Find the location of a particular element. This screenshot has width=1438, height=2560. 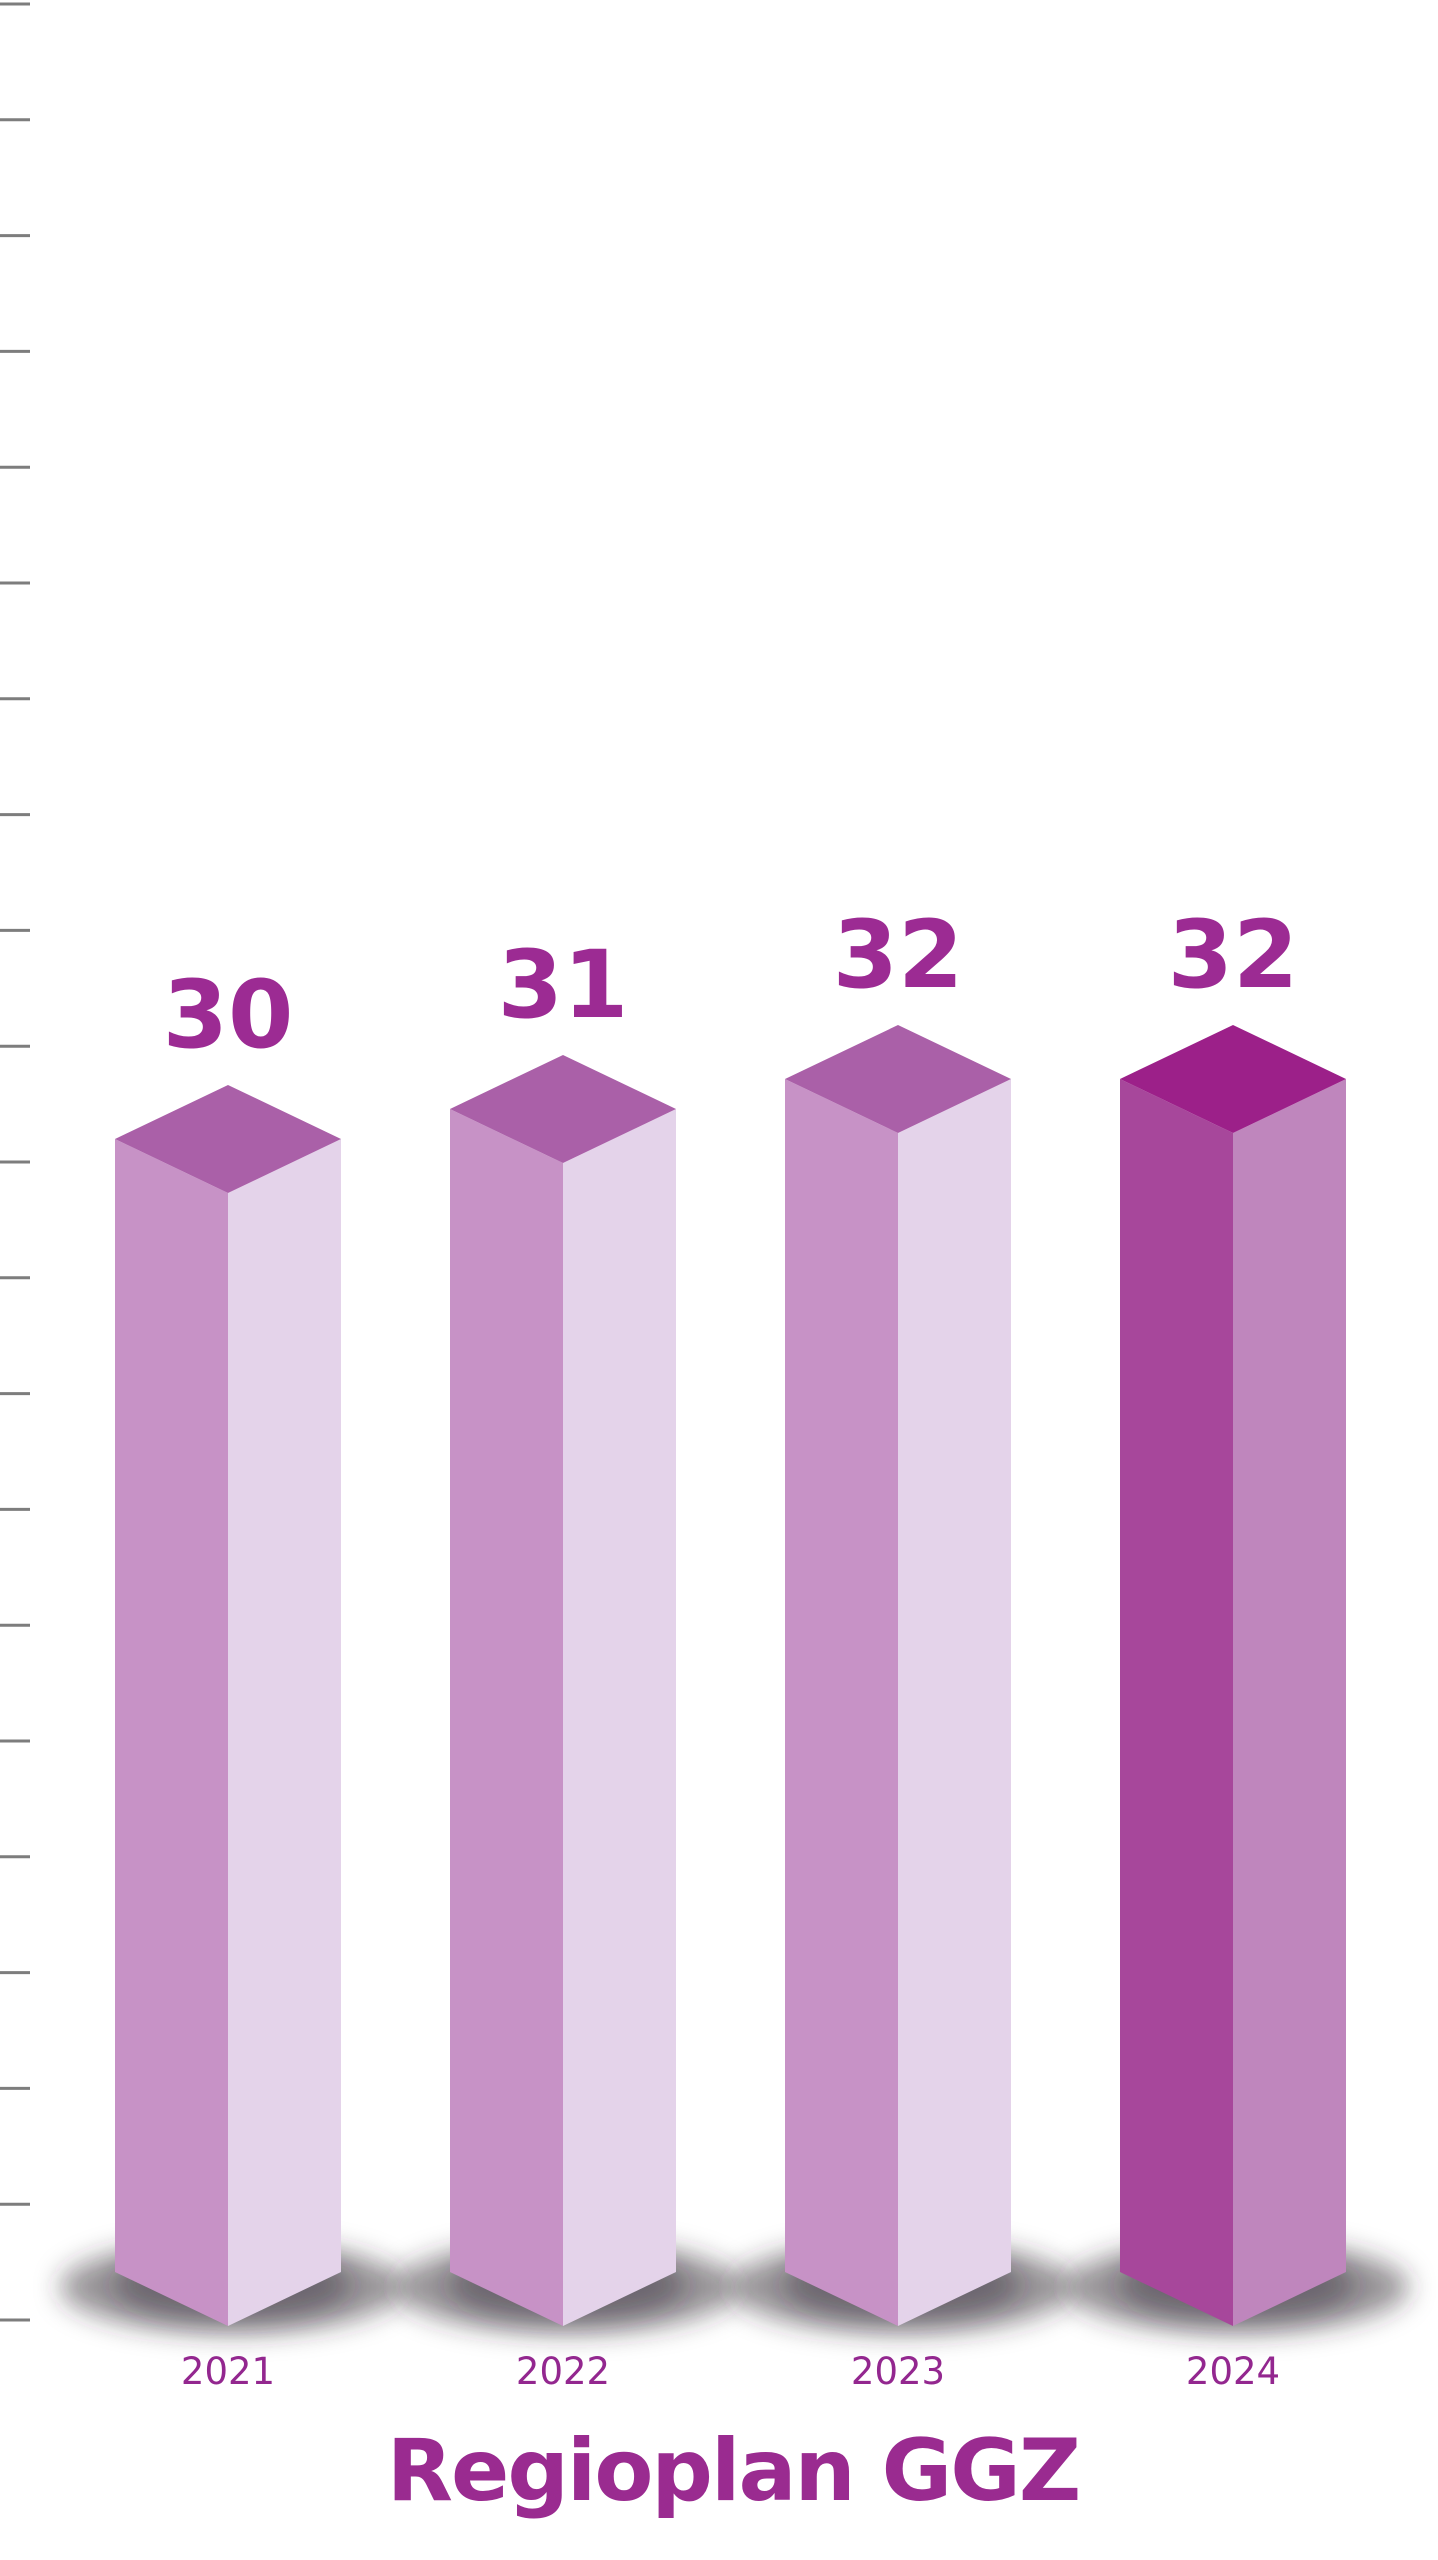

bar-column-2023: 32 2023 is located at coordinates (898, 1647).